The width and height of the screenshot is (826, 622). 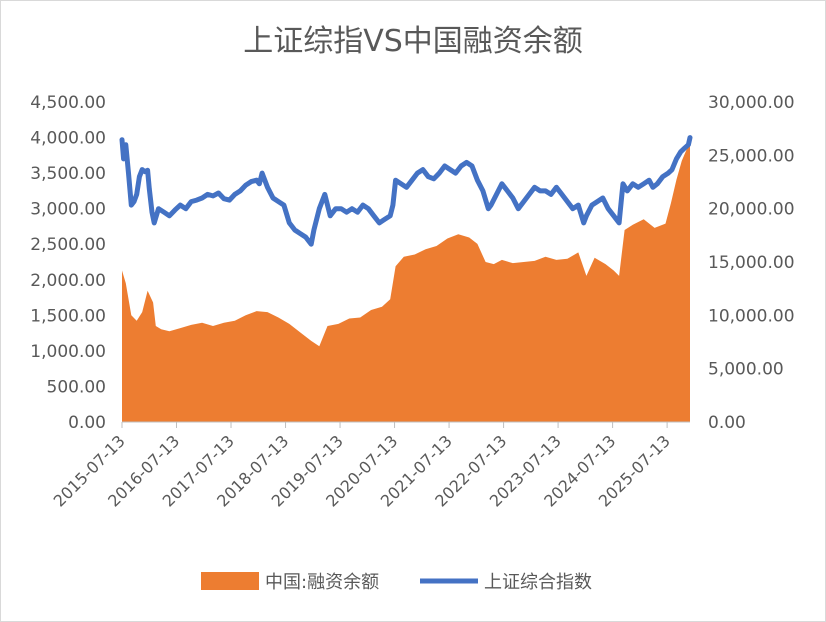 I want to click on left-tick-label: 3,000.00, so click(x=68, y=210).